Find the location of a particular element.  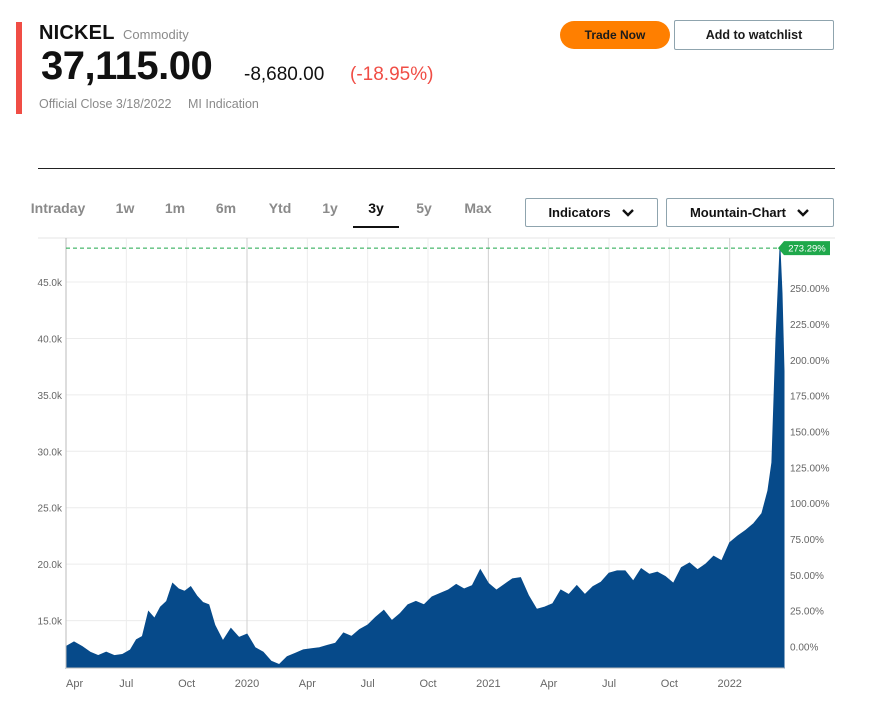

tab-1m: 1m is located at coordinates (175, 208).